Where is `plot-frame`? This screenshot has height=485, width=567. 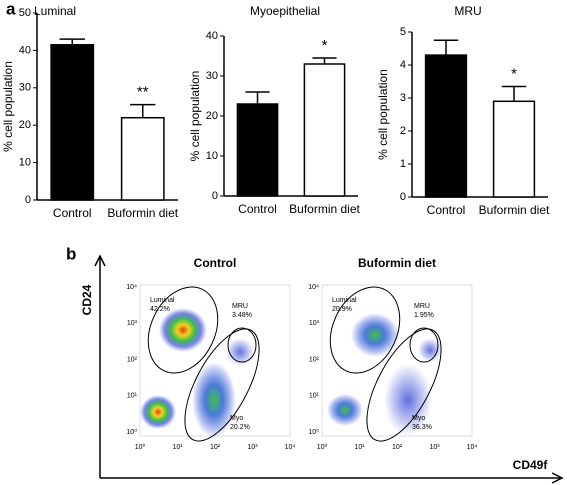 plot-frame is located at coordinates (397, 360).